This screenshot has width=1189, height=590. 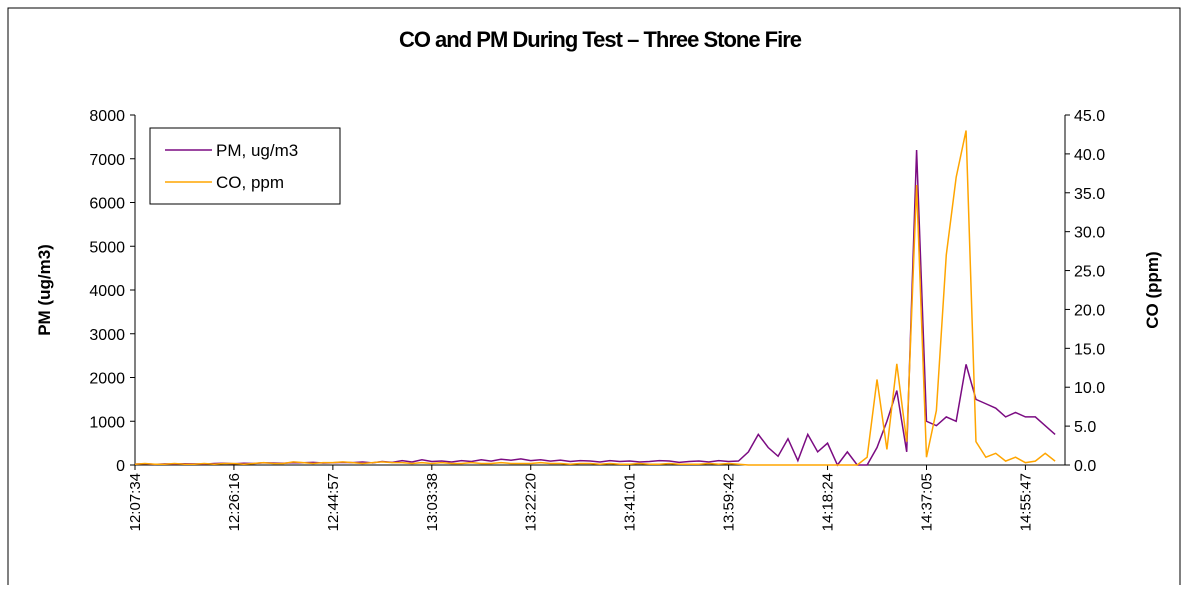 What do you see at coordinates (120, 466) in the screenshot?
I see `y-tick-label: 0` at bounding box center [120, 466].